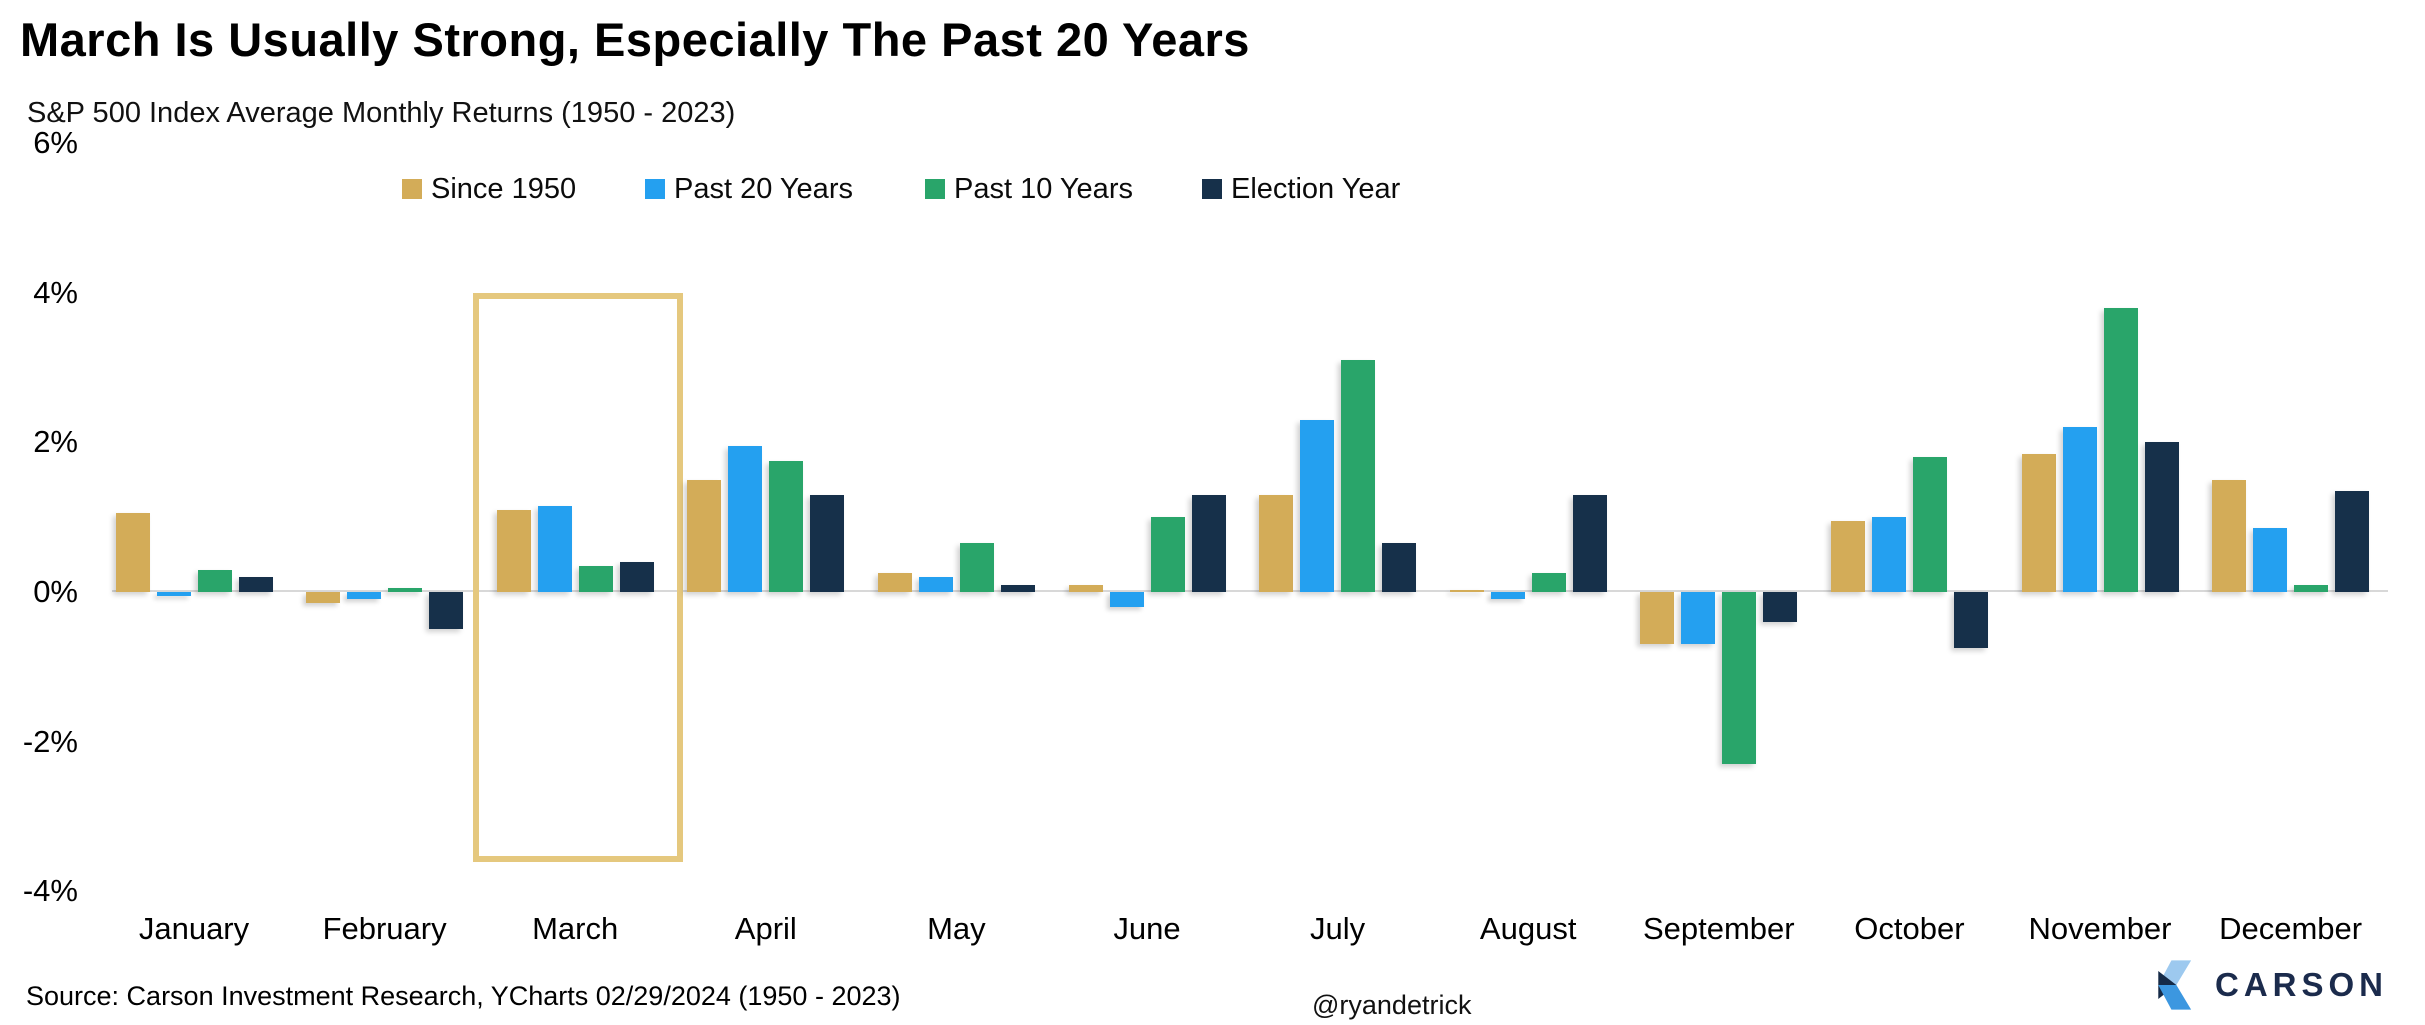 The image size is (2425, 1025). What do you see at coordinates (1147, 928) in the screenshot?
I see `x-axis-label-june: June` at bounding box center [1147, 928].